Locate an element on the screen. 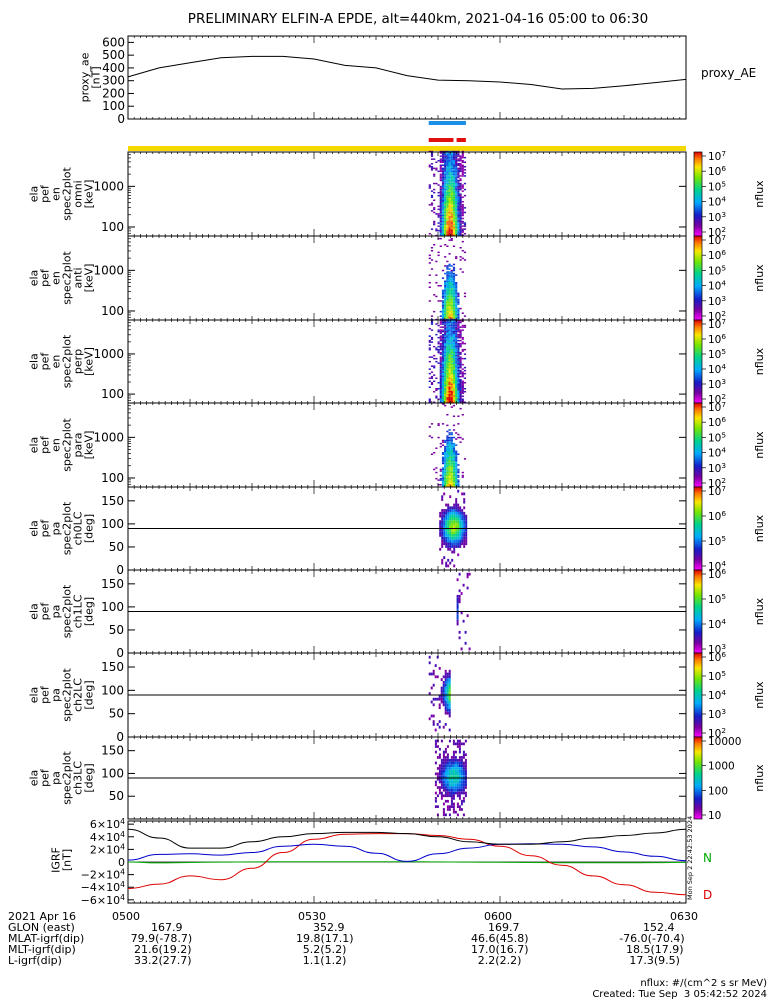 The width and height of the screenshot is (775, 1000). annotation-value: -76.0(-70.4) is located at coordinates (652, 938).